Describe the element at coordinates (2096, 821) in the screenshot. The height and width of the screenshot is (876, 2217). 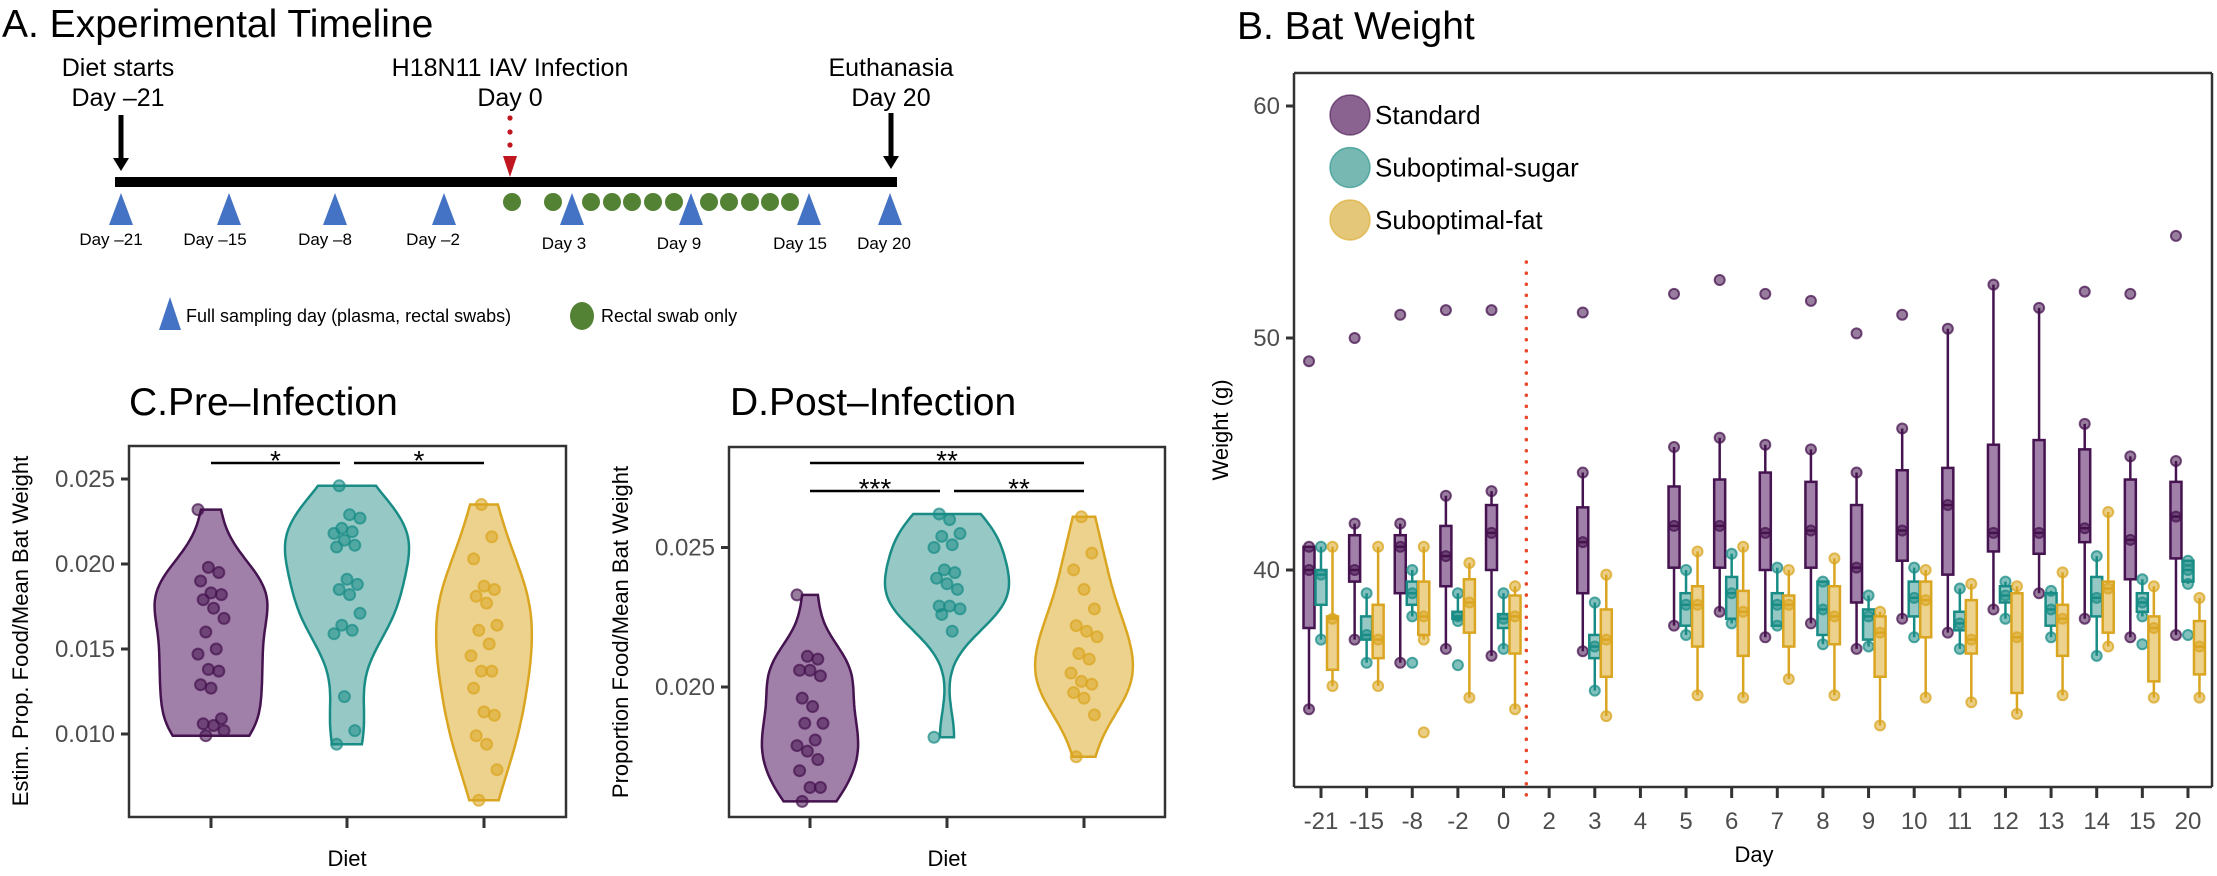
I see `x-tick-label: 14` at that location.